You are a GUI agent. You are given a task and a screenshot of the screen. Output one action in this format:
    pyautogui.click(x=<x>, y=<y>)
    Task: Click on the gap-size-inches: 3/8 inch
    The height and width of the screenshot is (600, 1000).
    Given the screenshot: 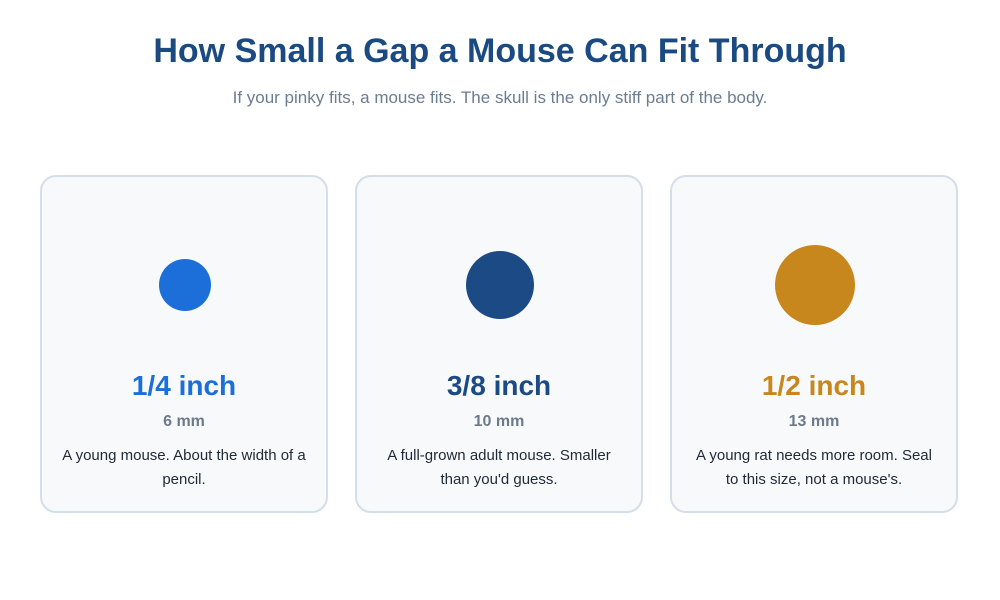 What is the action you would take?
    pyautogui.click(x=499, y=385)
    